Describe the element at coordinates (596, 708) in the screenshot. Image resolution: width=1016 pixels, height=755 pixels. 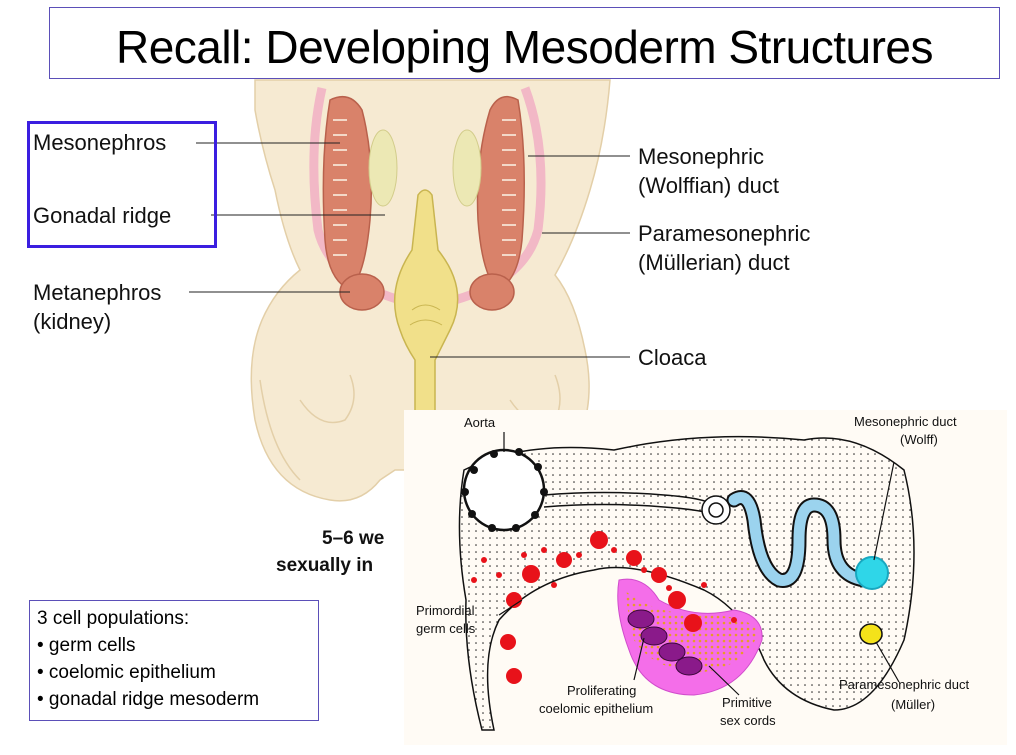
I see `label-coelomic-epithelium: coelomic epithelium` at that location.